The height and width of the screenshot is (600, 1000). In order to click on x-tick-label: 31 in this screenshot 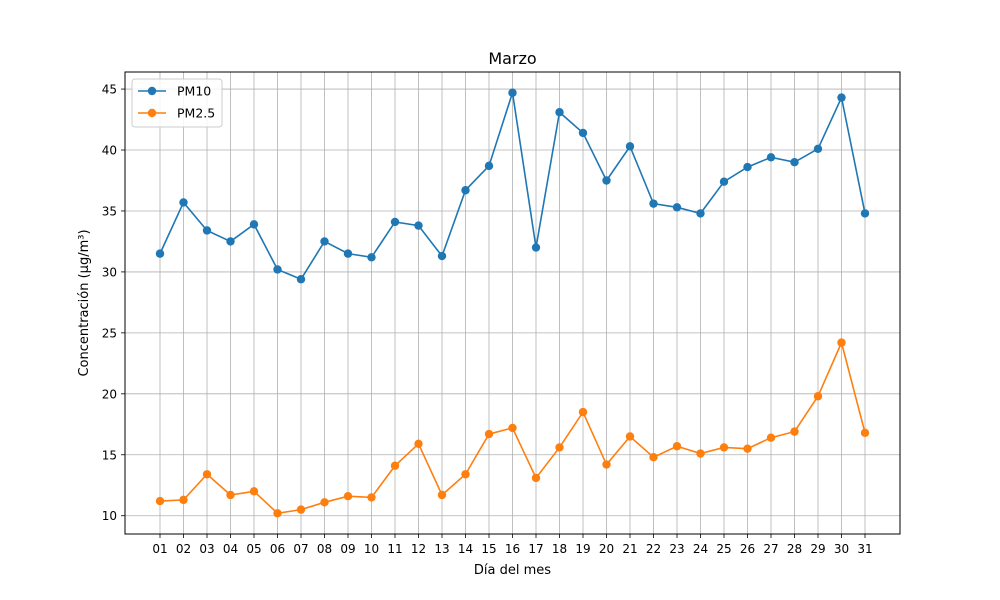, I will do `click(864, 549)`.